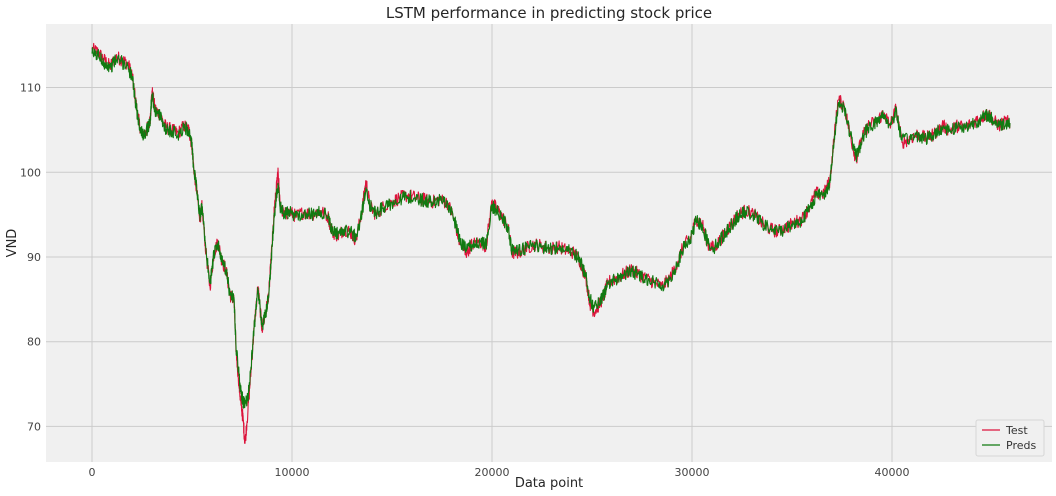 The width and height of the screenshot is (1056, 496). I want to click on y-axis-label: VND, so click(12, 243).